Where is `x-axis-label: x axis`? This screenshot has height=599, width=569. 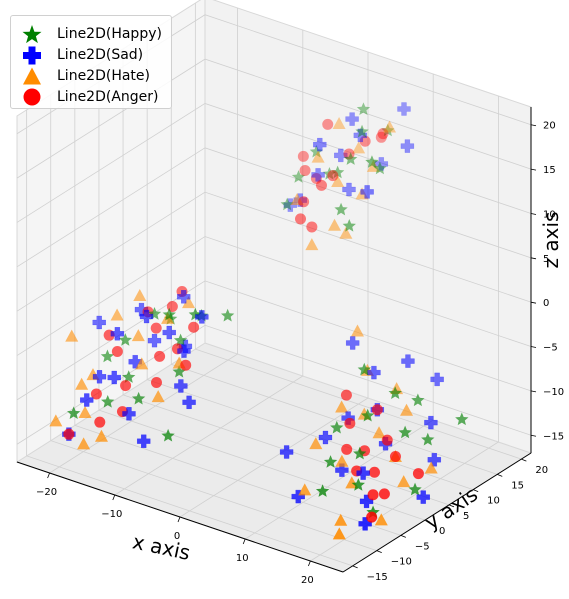
x-axis-label: x axis is located at coordinates (161, 547).